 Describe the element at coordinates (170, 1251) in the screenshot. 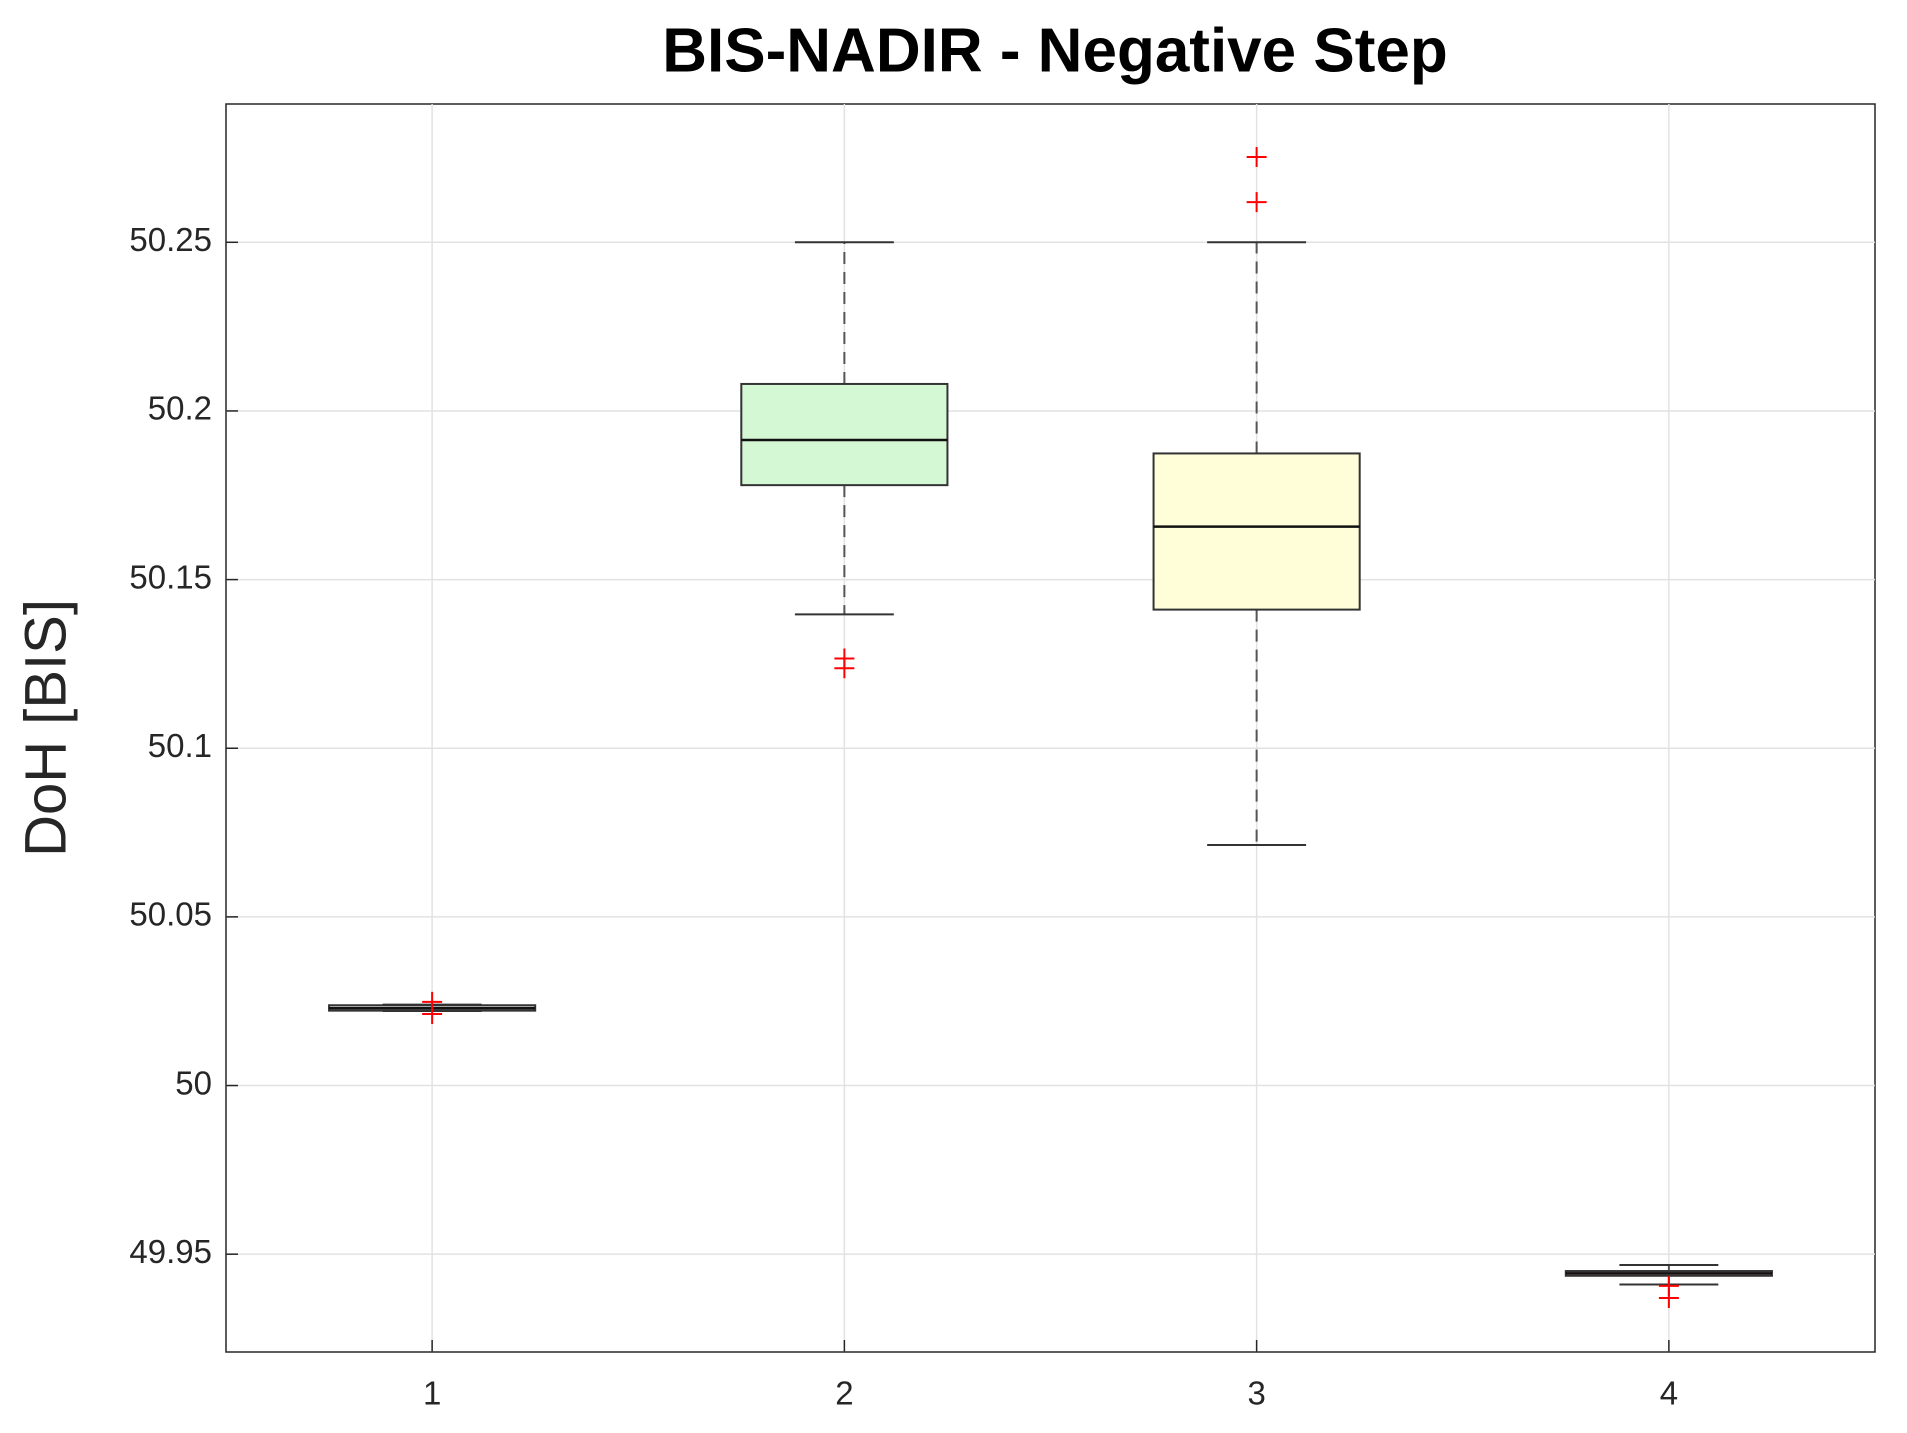

I see `y-tick-label: 49.95` at that location.